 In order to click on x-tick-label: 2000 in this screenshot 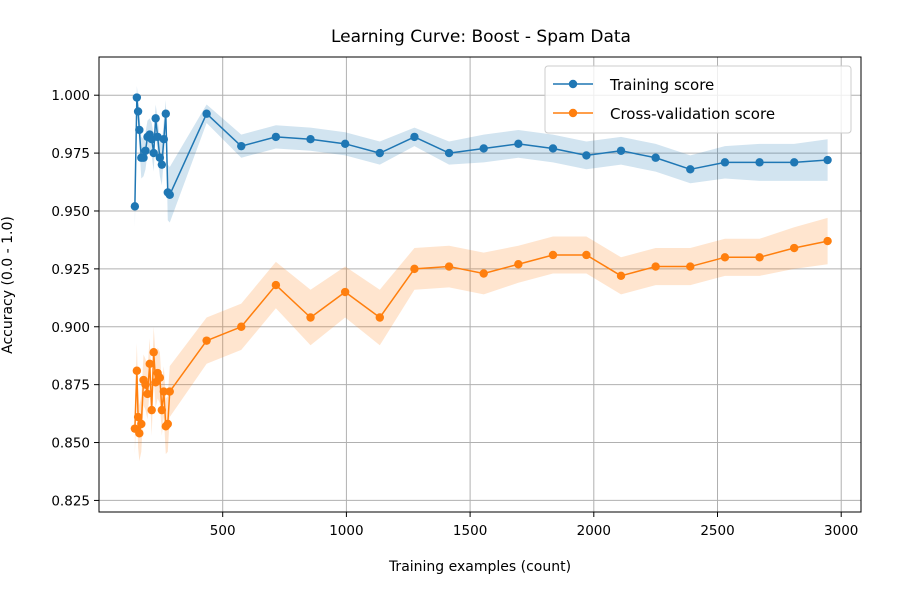, I will do `click(594, 531)`.